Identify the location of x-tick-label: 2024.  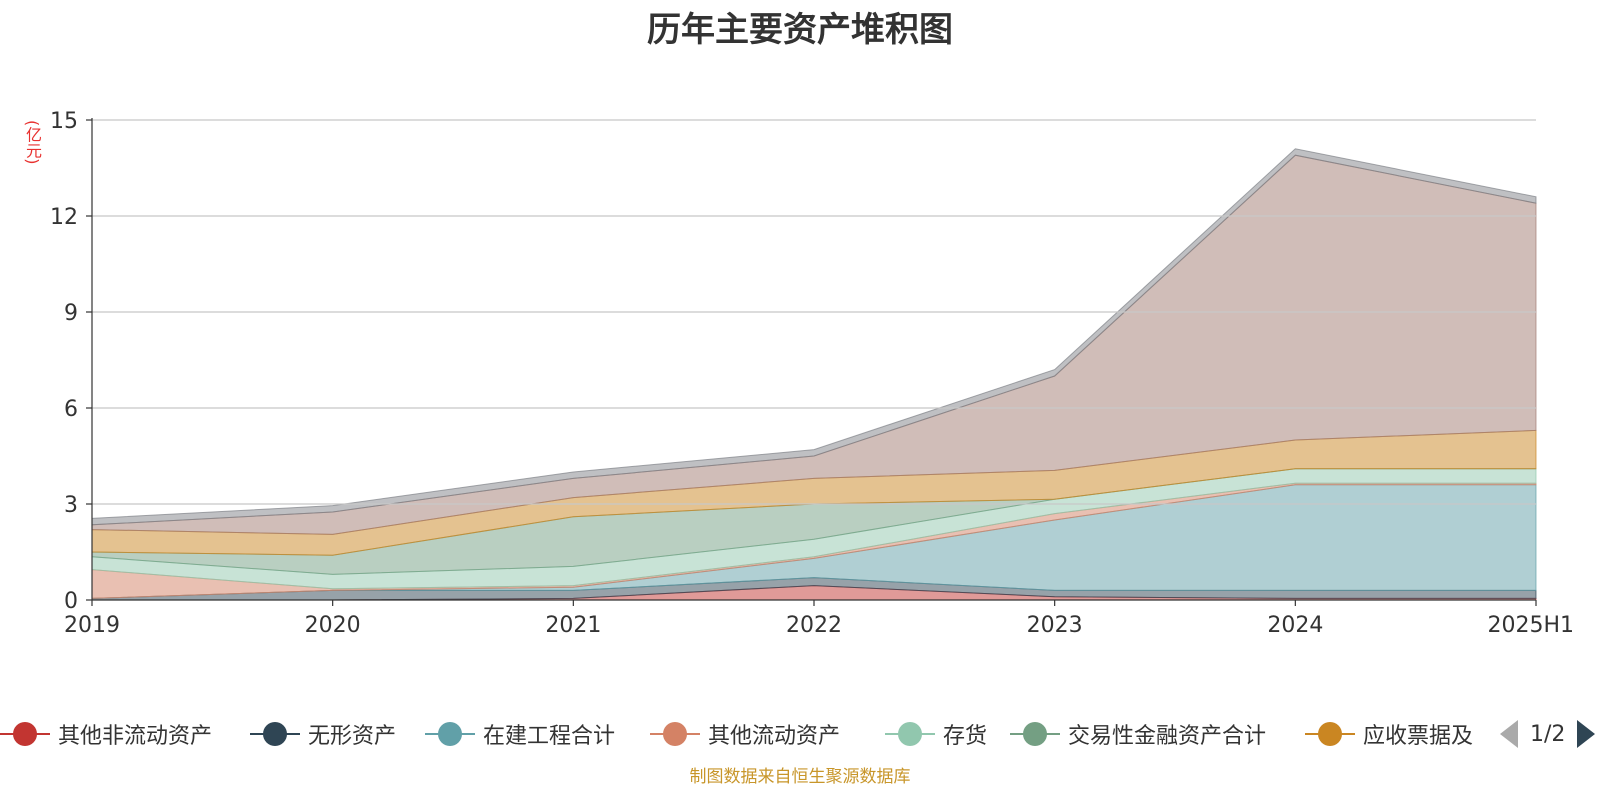
(1295, 625).